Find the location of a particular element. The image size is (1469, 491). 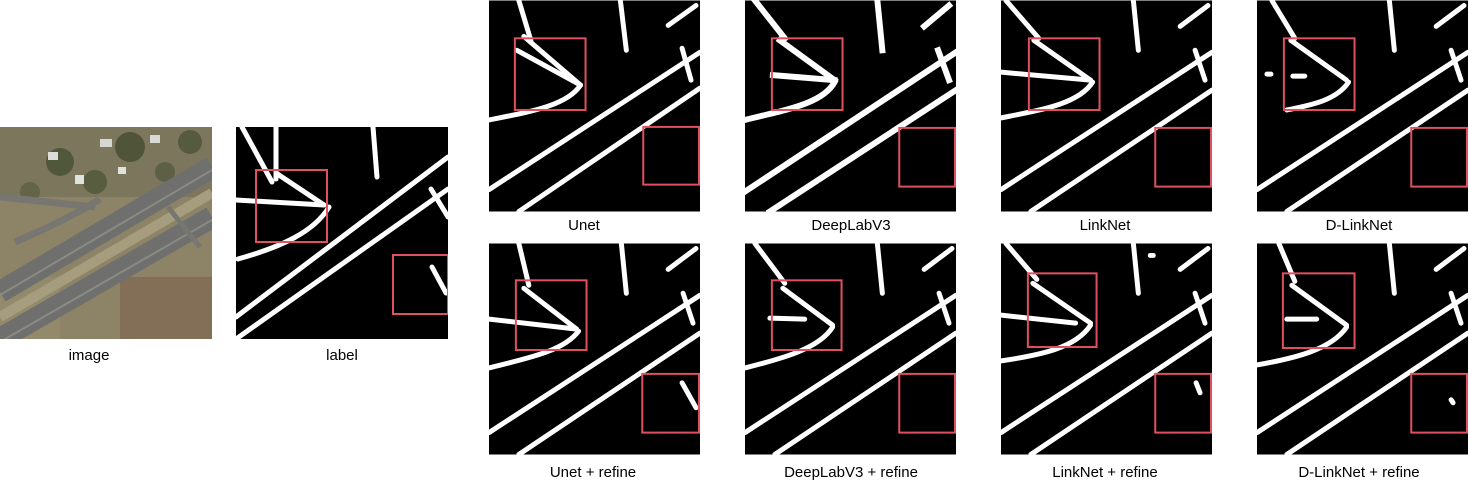

caption-unet-refine: Unet + refine is located at coordinates (593, 472).